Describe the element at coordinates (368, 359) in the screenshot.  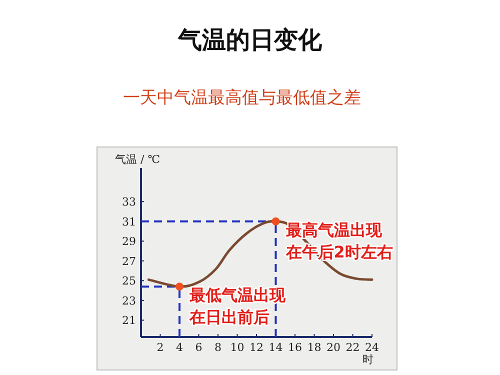
I see `xlabel: 时` at that location.